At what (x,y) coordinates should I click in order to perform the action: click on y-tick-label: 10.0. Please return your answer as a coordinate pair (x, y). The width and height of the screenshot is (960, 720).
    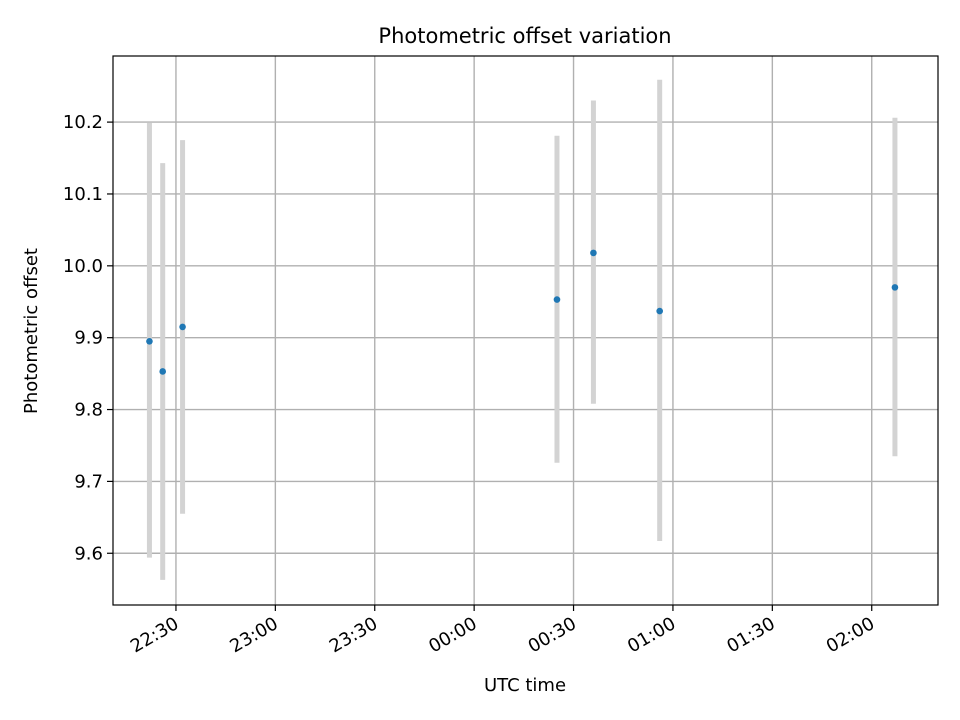
    Looking at the image, I should click on (83, 266).